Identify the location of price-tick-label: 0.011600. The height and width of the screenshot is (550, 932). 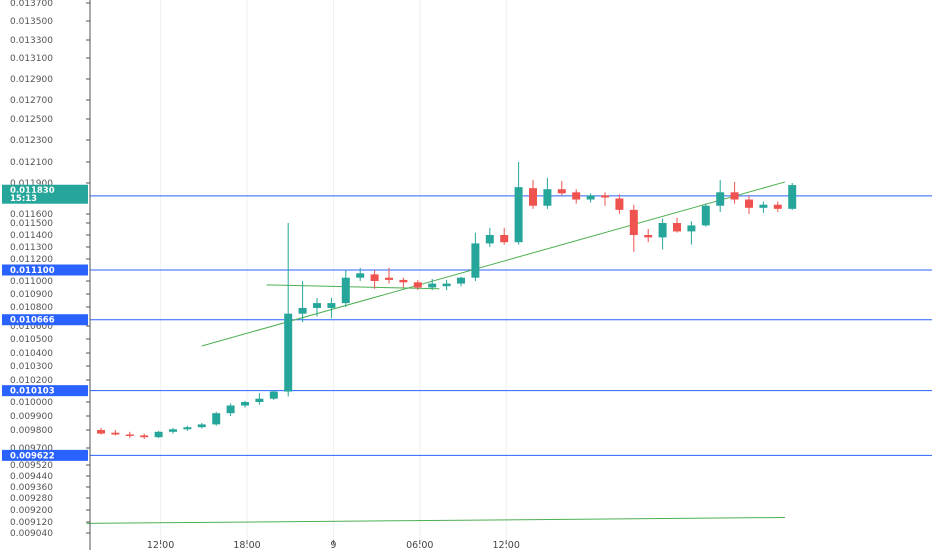
(31, 215).